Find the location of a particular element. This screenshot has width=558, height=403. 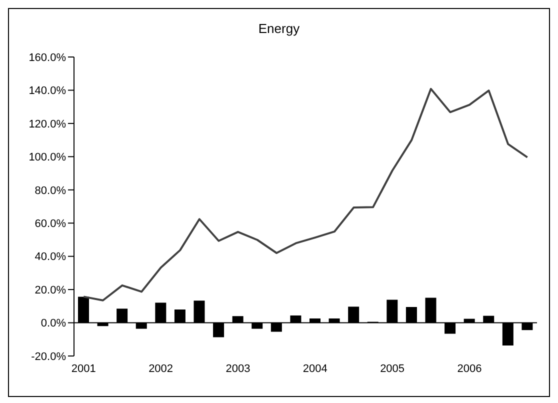

chart-title: Energy is located at coordinates (279, 28).